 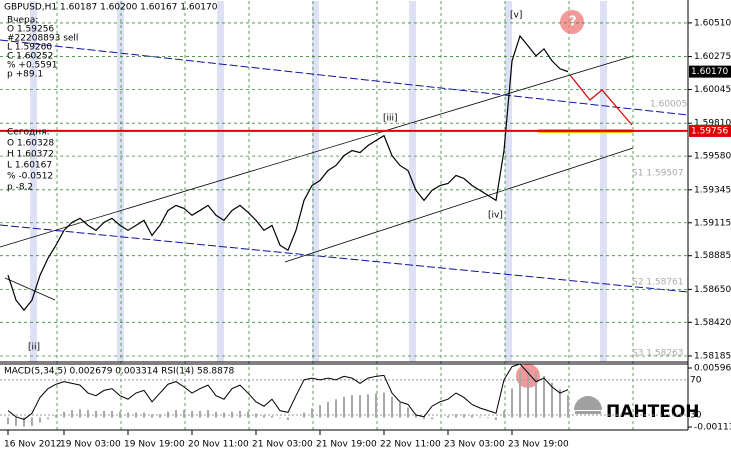 What do you see at coordinates (34, 348) in the screenshot?
I see `annotation: [ii]` at bounding box center [34, 348].